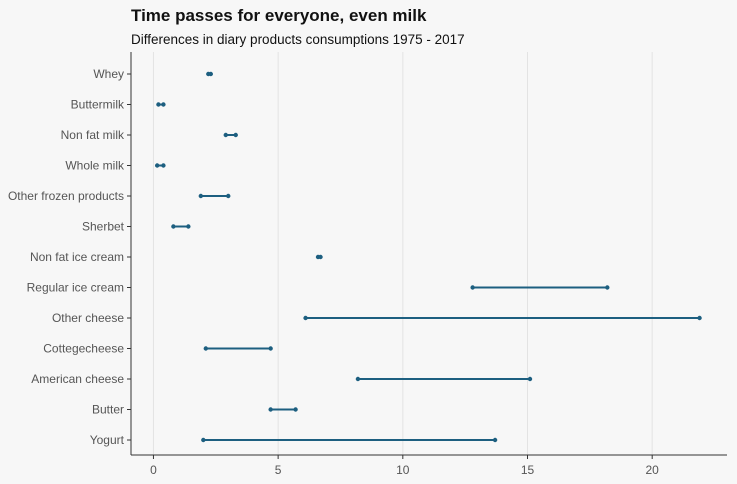 The height and width of the screenshot is (484, 737). Describe the element at coordinates (93, 135) in the screenshot. I see `category-label: Non fat milk` at that location.